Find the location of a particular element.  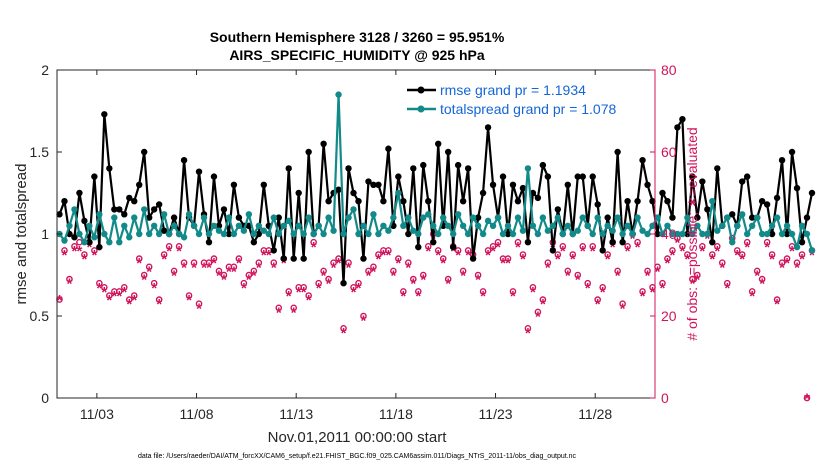

y-tick-left-label: 0.5 is located at coordinates (40, 316).